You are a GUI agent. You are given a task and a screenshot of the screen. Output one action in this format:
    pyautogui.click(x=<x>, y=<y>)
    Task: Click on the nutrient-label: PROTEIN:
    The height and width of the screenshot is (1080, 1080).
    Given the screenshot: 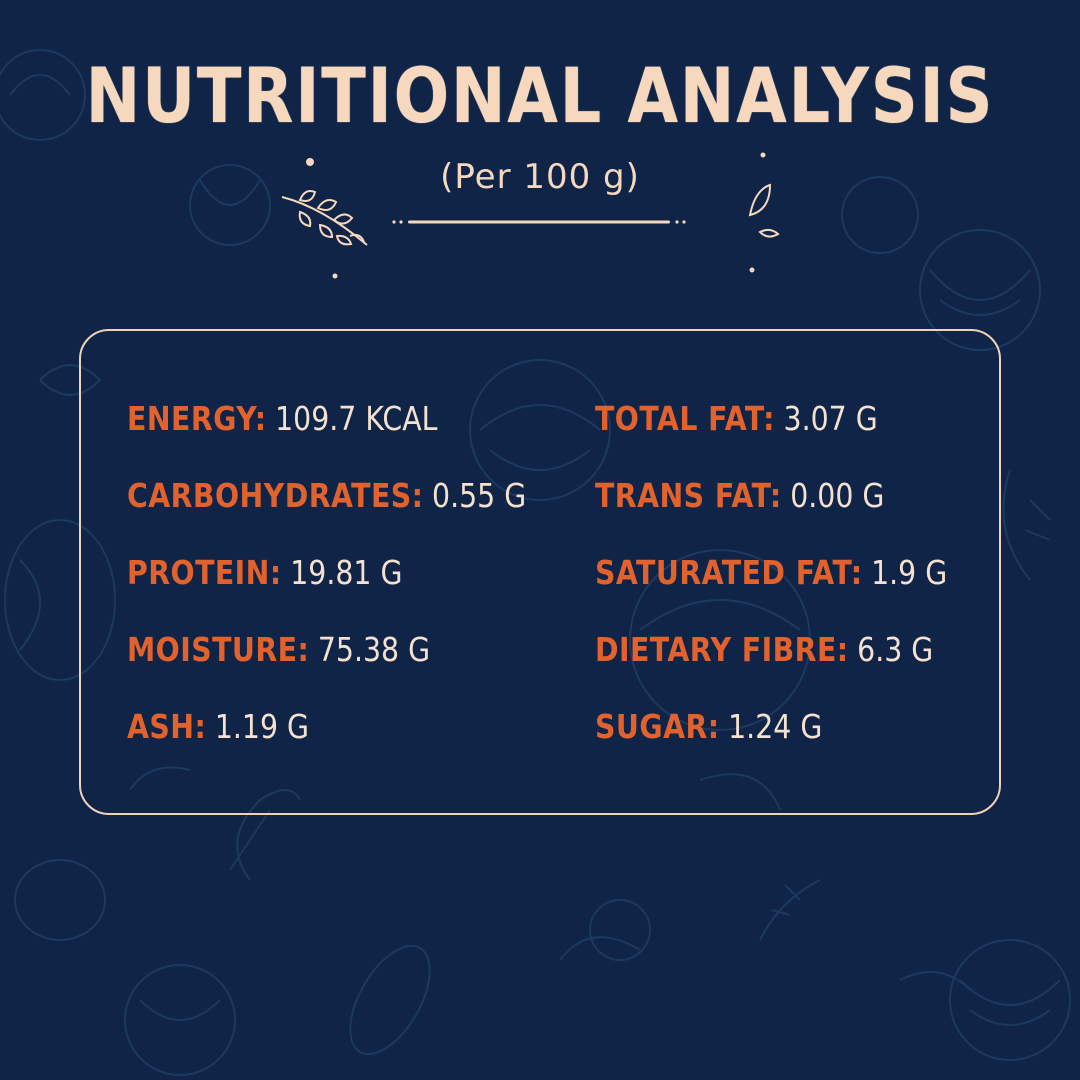 What is the action you would take?
    pyautogui.click(x=204, y=572)
    